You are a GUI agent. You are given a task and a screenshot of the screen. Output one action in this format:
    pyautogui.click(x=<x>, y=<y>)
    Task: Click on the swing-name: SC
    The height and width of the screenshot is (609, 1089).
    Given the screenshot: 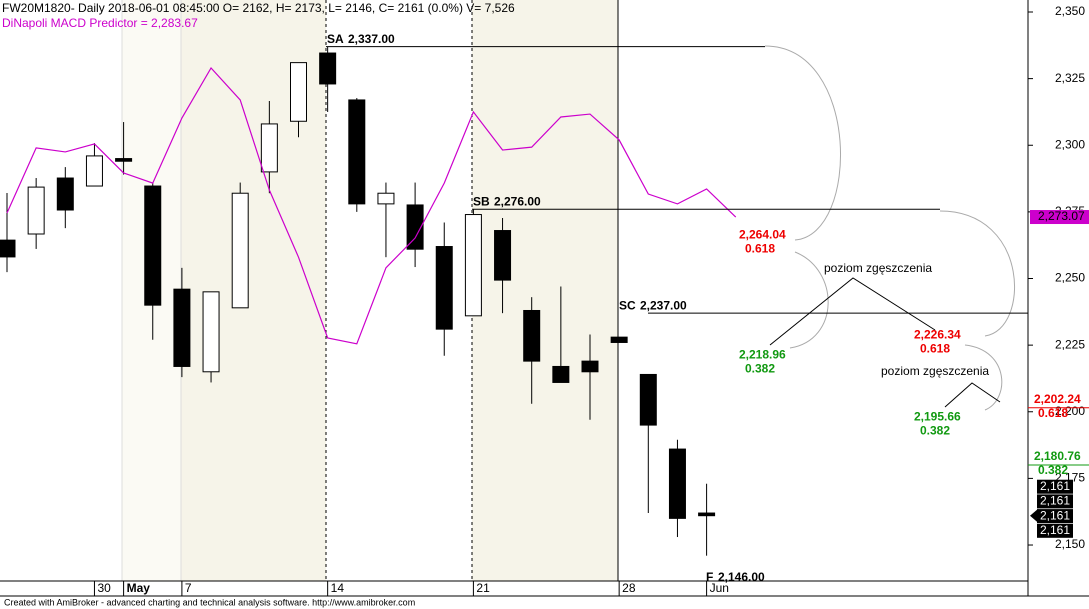 What is the action you would take?
    pyautogui.click(x=627, y=305)
    